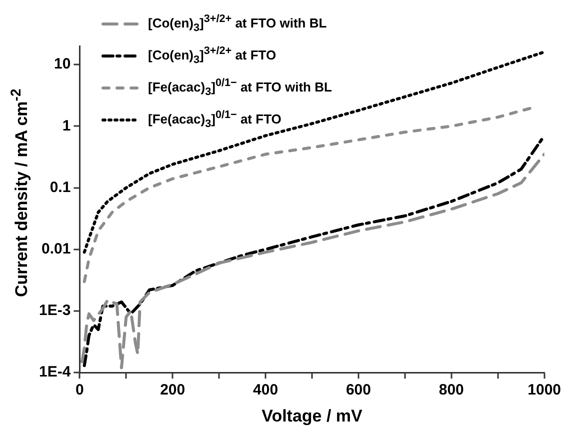 The image size is (572, 439). Describe the element at coordinates (60, 187) in the screenshot. I see `y-tick-label: 0.1` at that location.